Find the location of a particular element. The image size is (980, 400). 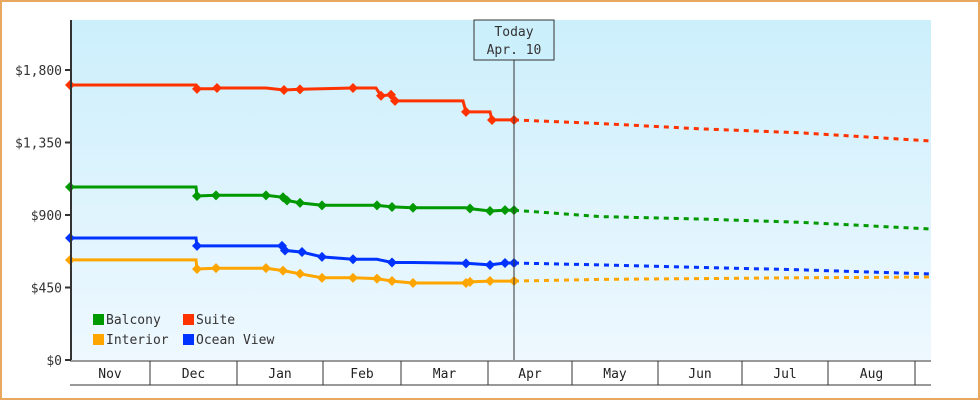

series-interior is located at coordinates (498, 271).